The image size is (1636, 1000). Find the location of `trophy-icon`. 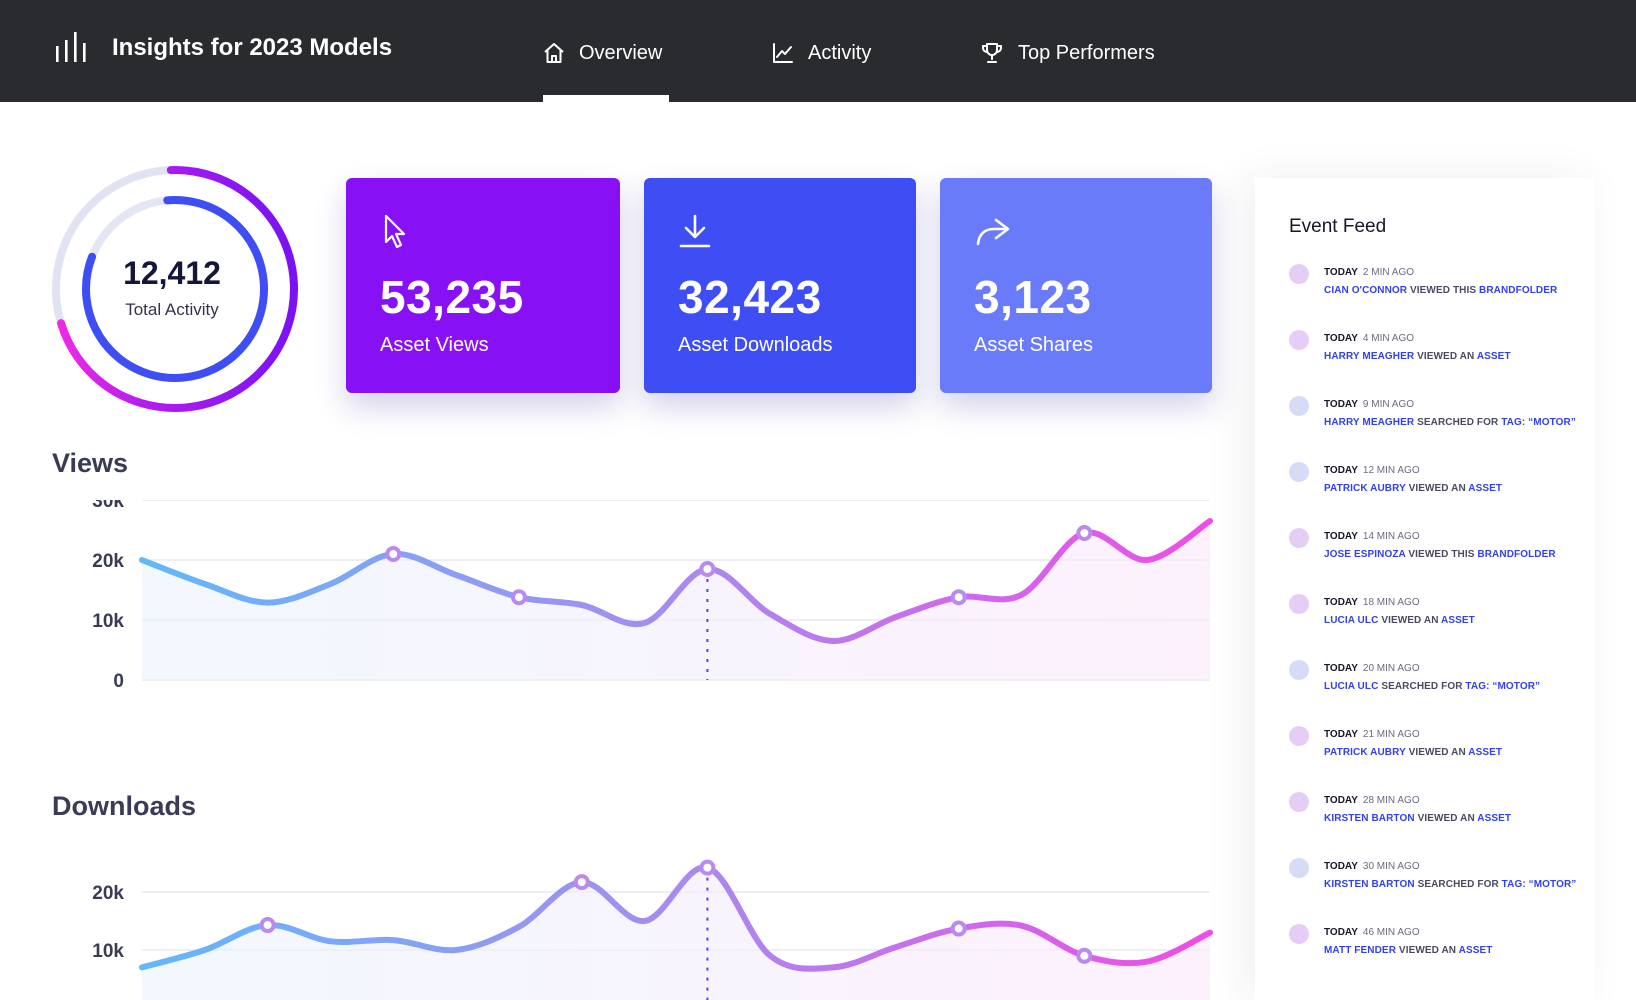

trophy-icon is located at coordinates (992, 53).